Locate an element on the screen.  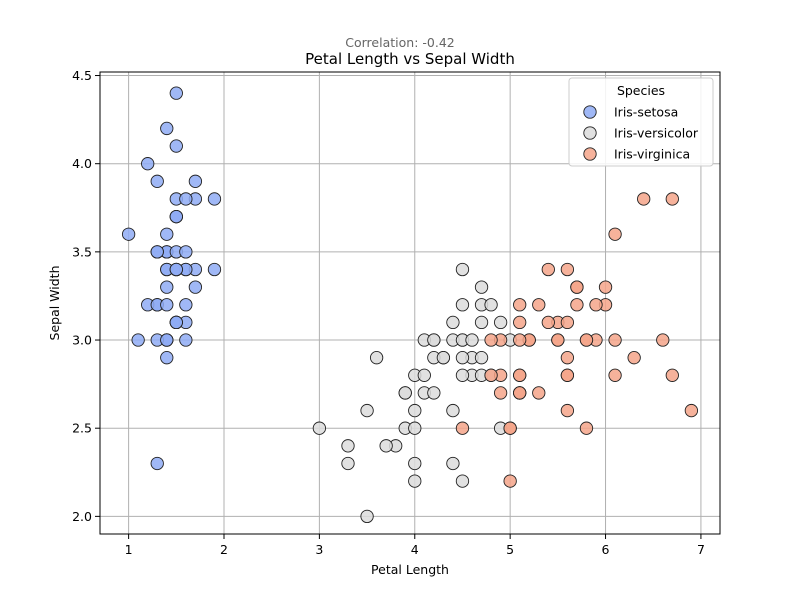
legend-label: Iris-setosa is located at coordinates (646, 112).